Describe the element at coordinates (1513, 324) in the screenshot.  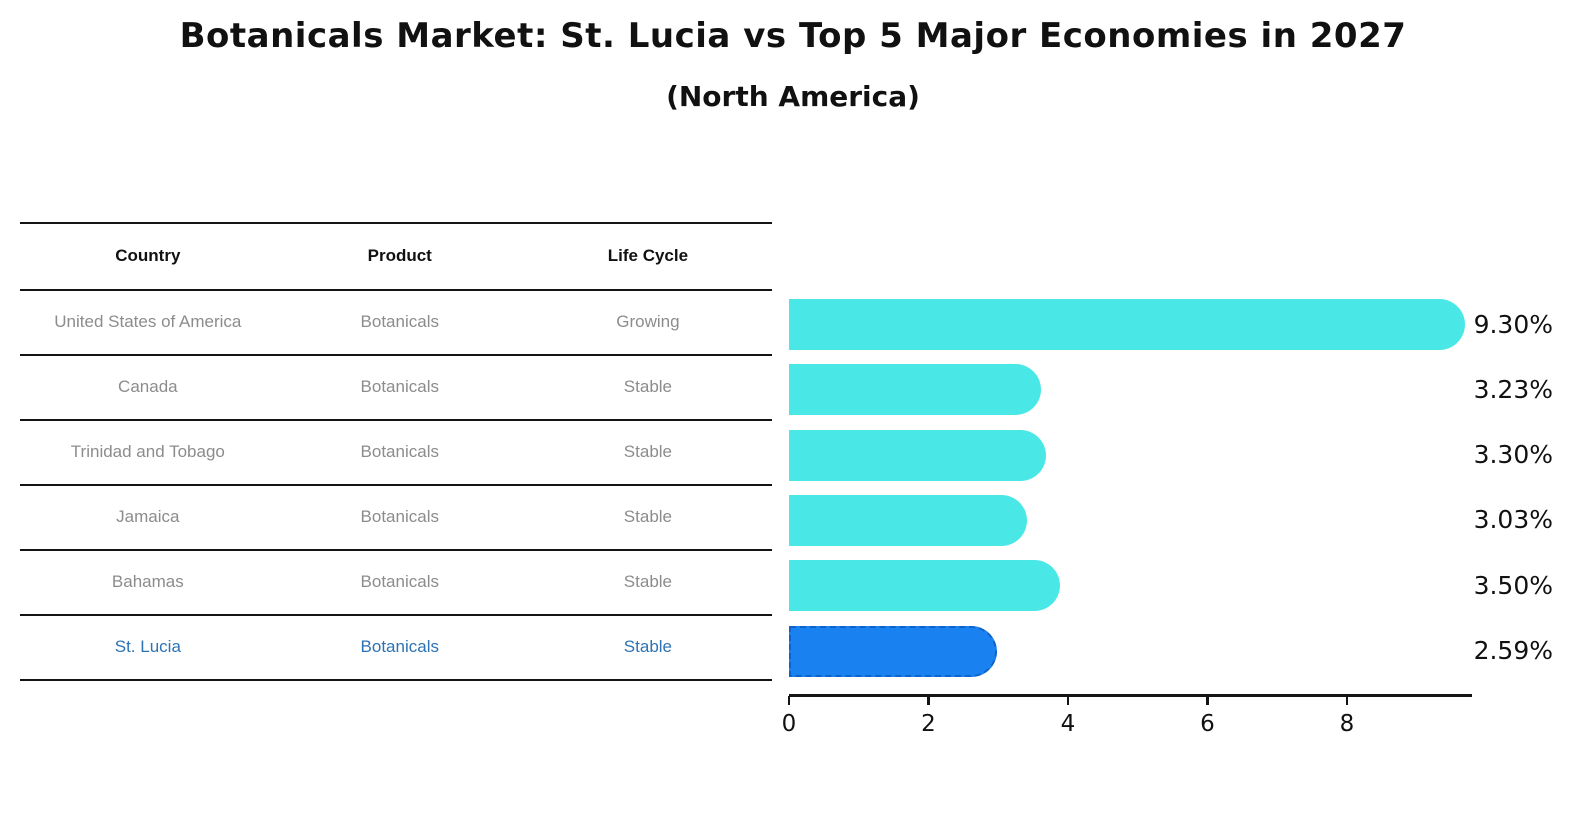
I see `value-label-united-states-of-america: 9.30%` at that location.